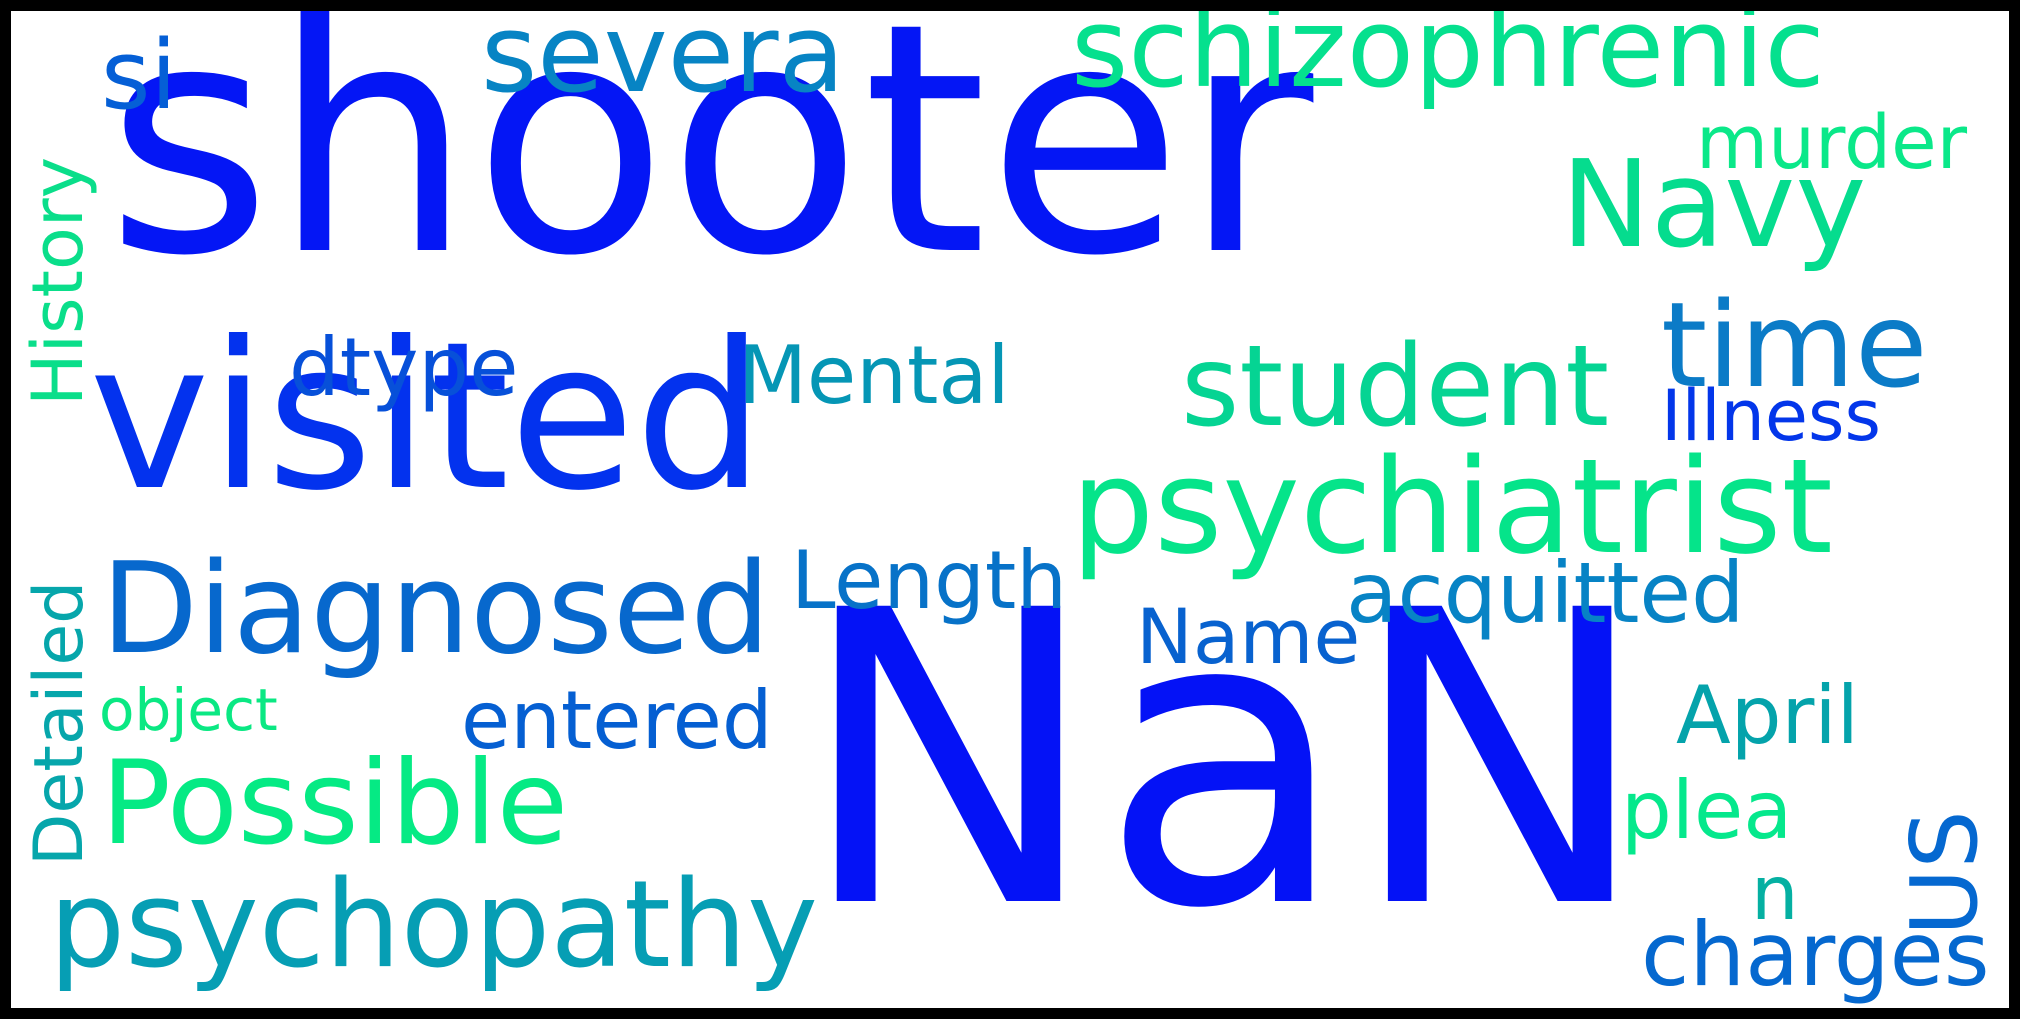 Image resolution: width=2020 pixels, height=1019 pixels. I want to click on word-student: student, so click(1395, 387).